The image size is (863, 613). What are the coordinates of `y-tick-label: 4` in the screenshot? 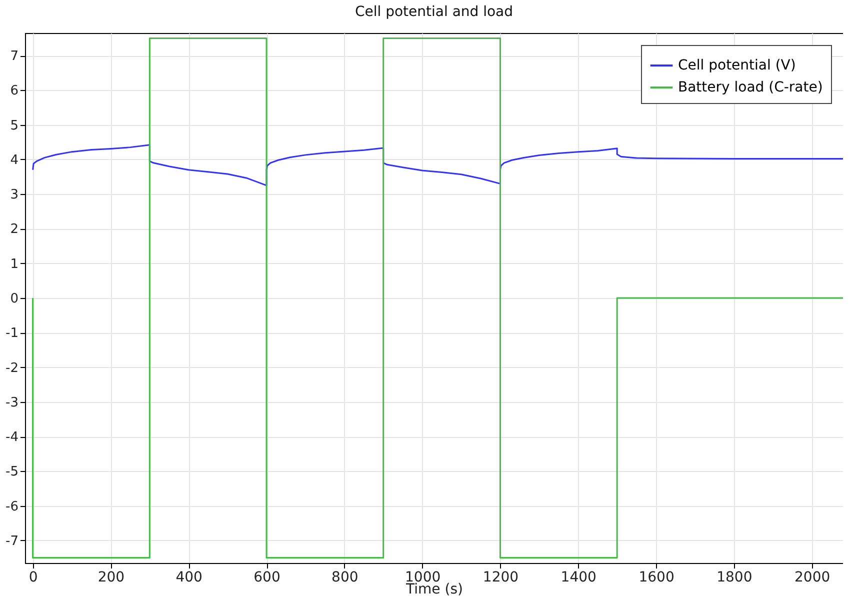 It's located at (14, 160).